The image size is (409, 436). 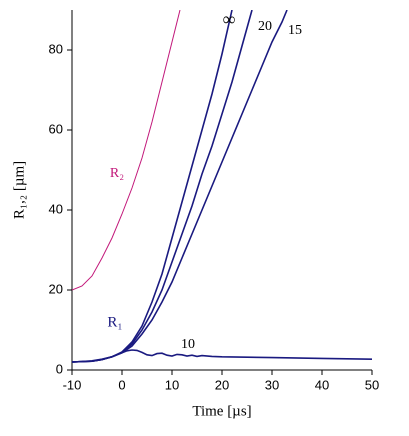 What do you see at coordinates (56, 208) in the screenshot?
I see `y-tick-label: 40` at bounding box center [56, 208].